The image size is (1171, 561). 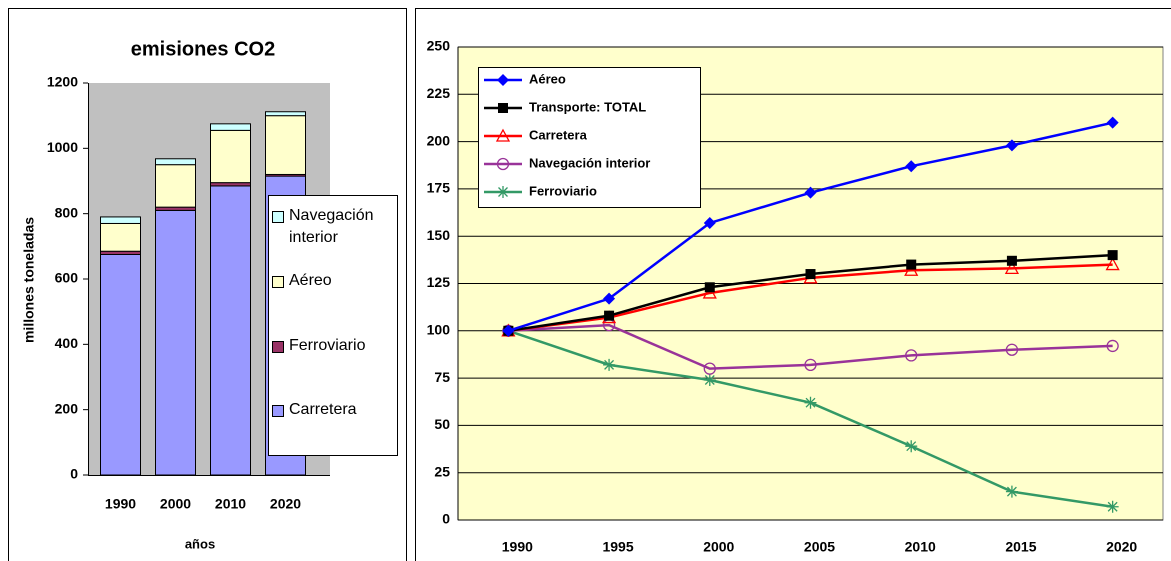 What do you see at coordinates (62, 82) in the screenshot?
I see `y-tick-label: 1200` at bounding box center [62, 82].